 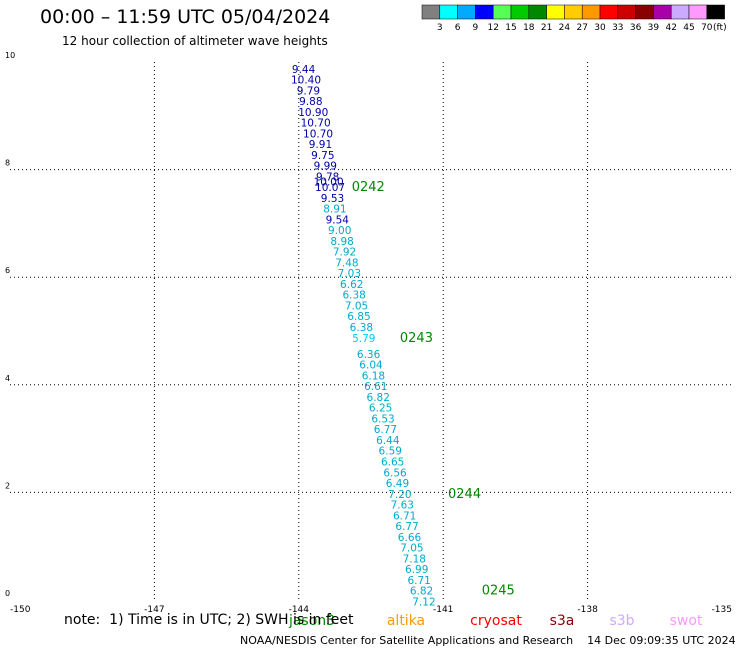 I want to click on data-point-label: 6.59, so click(x=390, y=452).